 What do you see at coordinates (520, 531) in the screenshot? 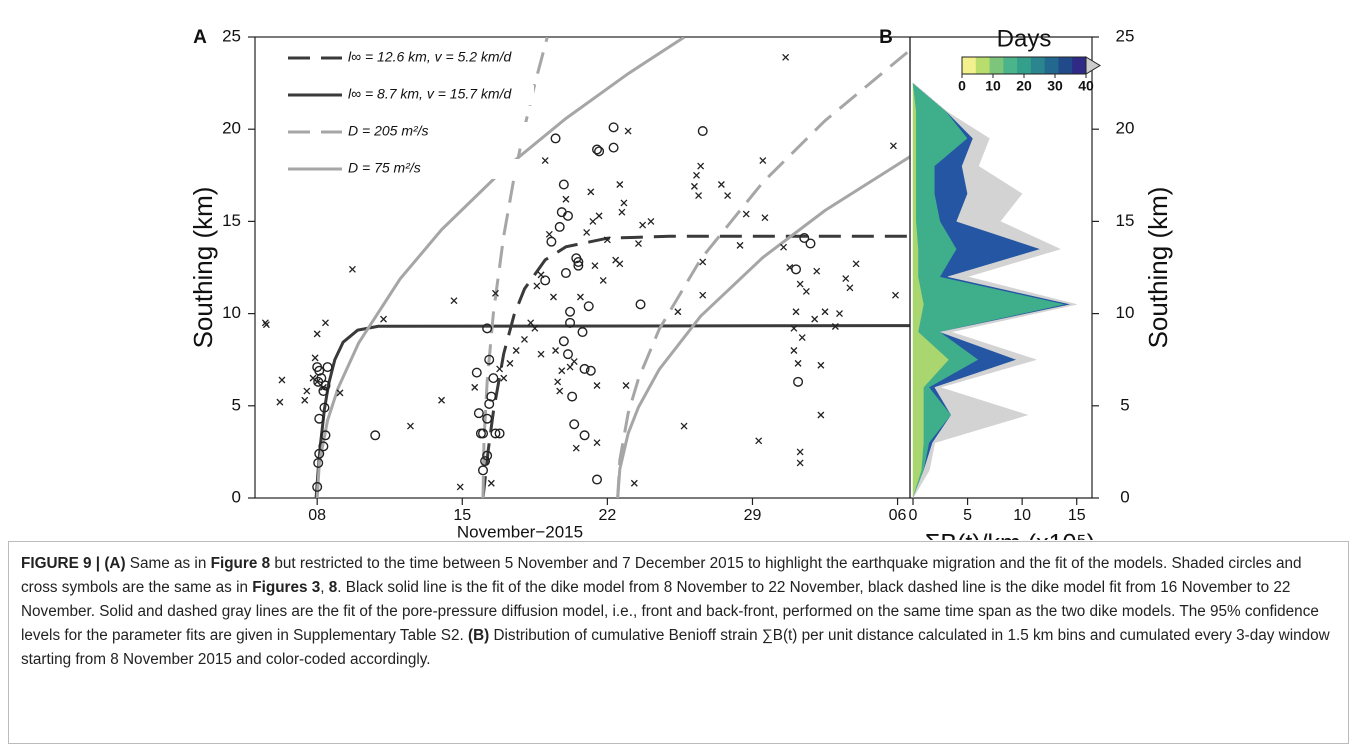
I see `x-axis-label: November−2015` at bounding box center [520, 531].